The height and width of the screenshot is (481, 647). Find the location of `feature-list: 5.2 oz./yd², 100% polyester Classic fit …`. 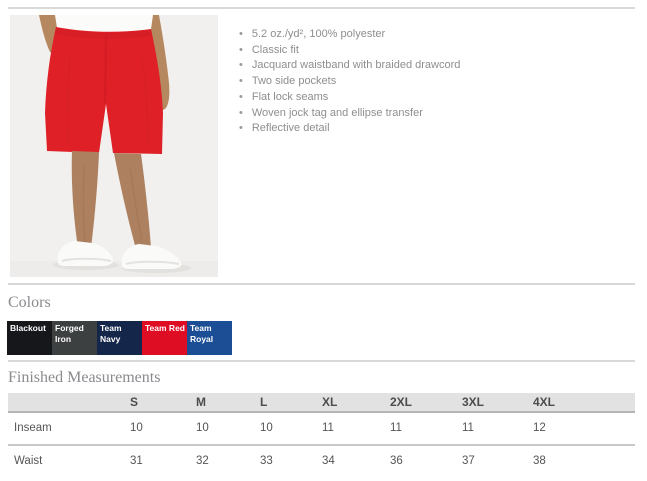

feature-list: 5.2 oz./yd², 100% polyester Classic fit … is located at coordinates (350, 82).